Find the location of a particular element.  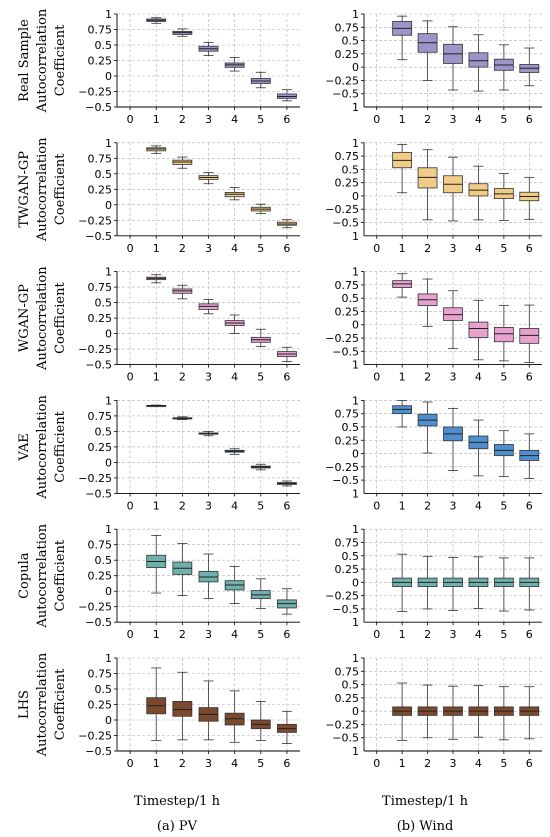

box-copula-pv-t4 is located at coordinates (234, 585).